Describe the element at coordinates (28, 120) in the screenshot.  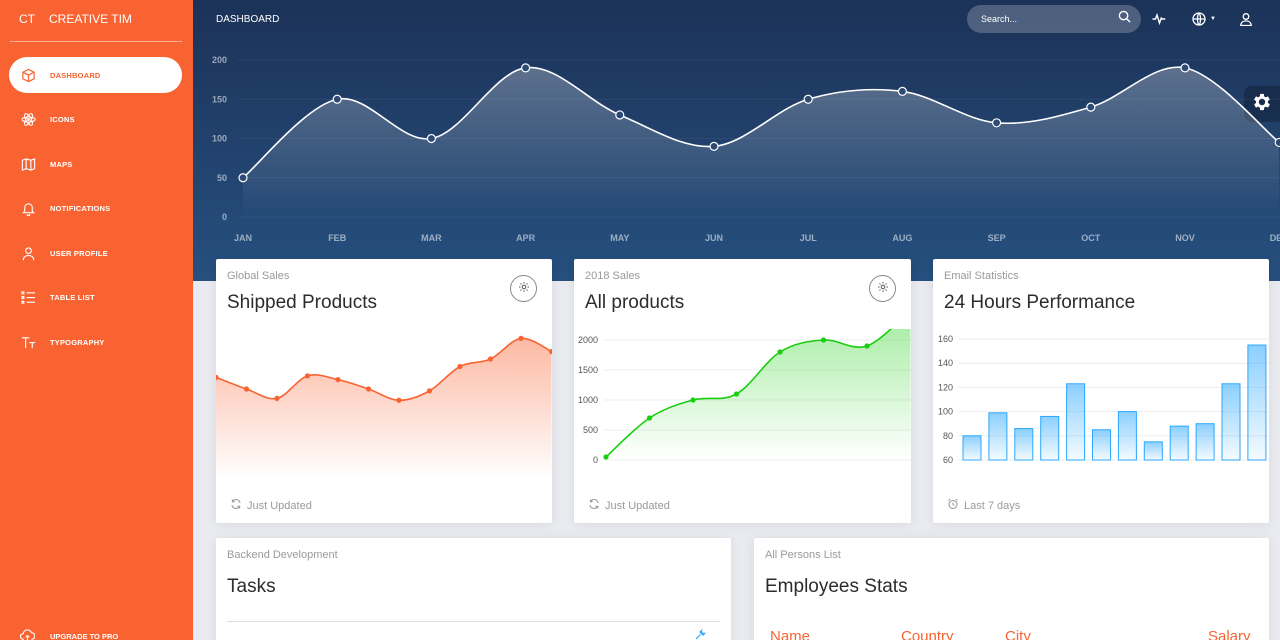
I see `atom-icon` at that location.